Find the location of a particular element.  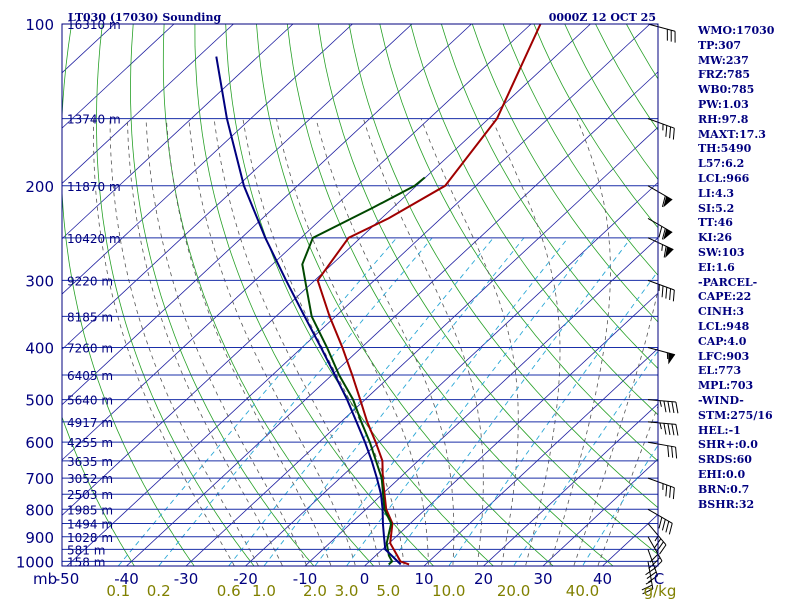

index-line: L57:6.2 is located at coordinates (721, 164).